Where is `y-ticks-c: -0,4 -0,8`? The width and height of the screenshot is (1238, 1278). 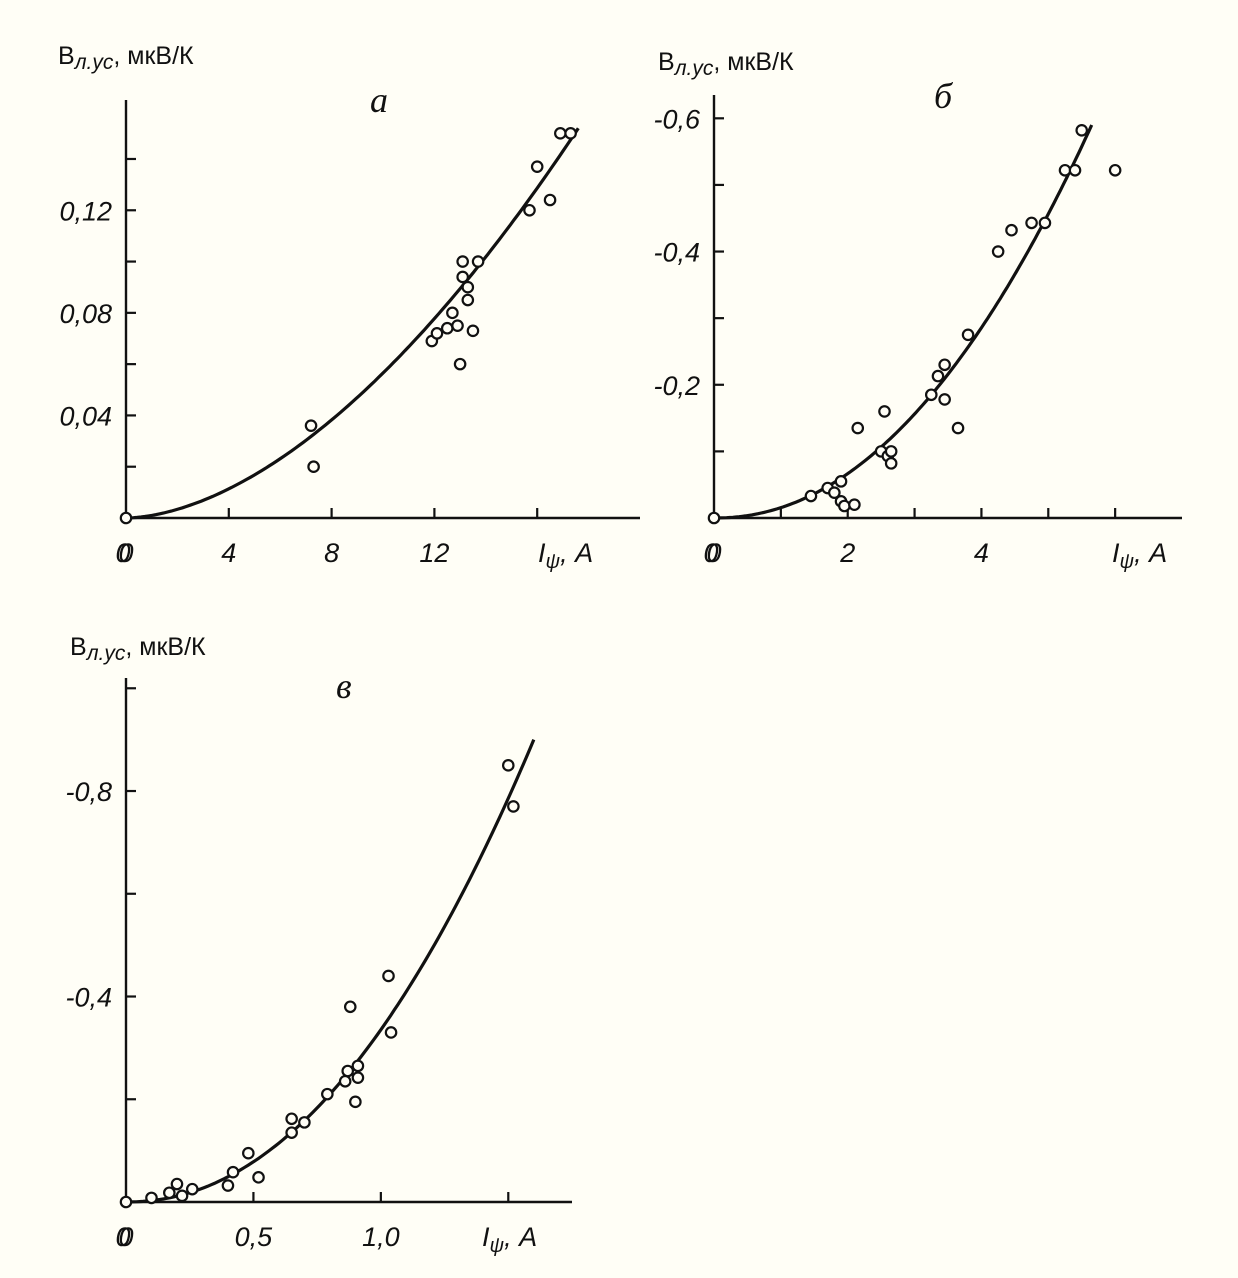
y-ticks-c: -0,4 -0,8 is located at coordinates (100, 894).